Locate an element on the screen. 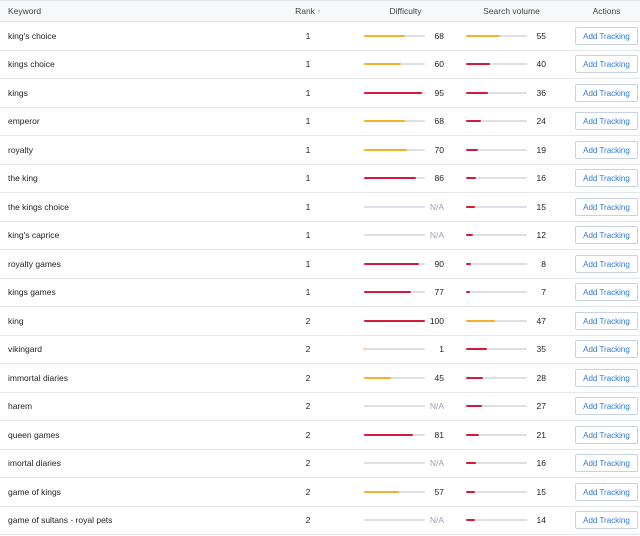 Image resolution: width=640 pixels, height=536 pixels. column-header-difficulty: Difficulty is located at coordinates (405, 11).